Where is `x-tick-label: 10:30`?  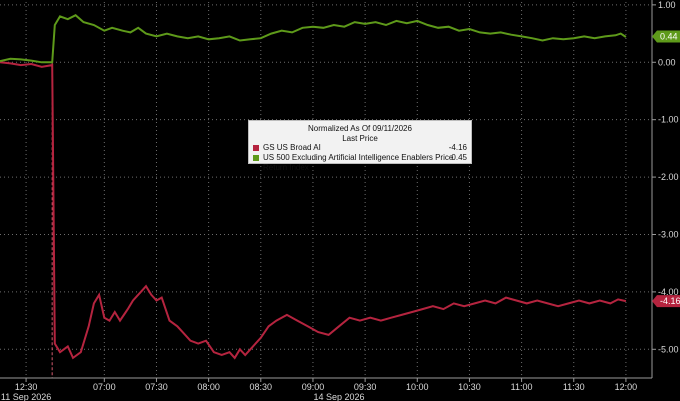 x-tick-label: 10:30 is located at coordinates (469, 387).